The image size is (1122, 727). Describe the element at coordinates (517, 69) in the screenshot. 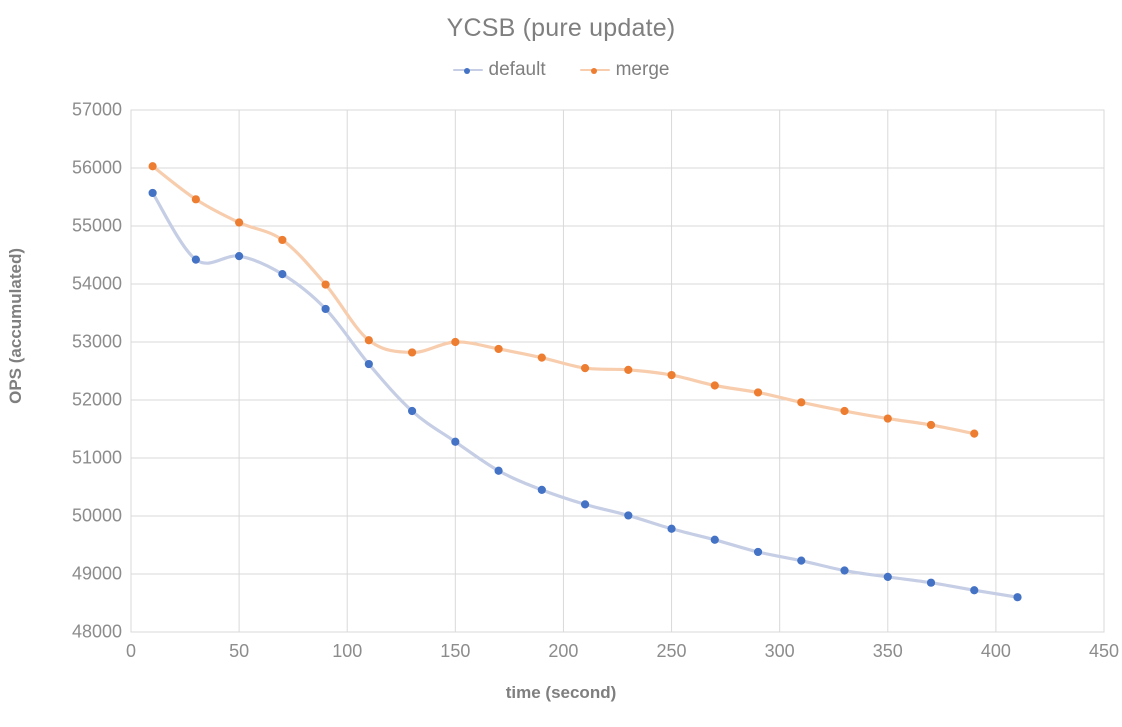

I see `legend-label-default: default` at that location.